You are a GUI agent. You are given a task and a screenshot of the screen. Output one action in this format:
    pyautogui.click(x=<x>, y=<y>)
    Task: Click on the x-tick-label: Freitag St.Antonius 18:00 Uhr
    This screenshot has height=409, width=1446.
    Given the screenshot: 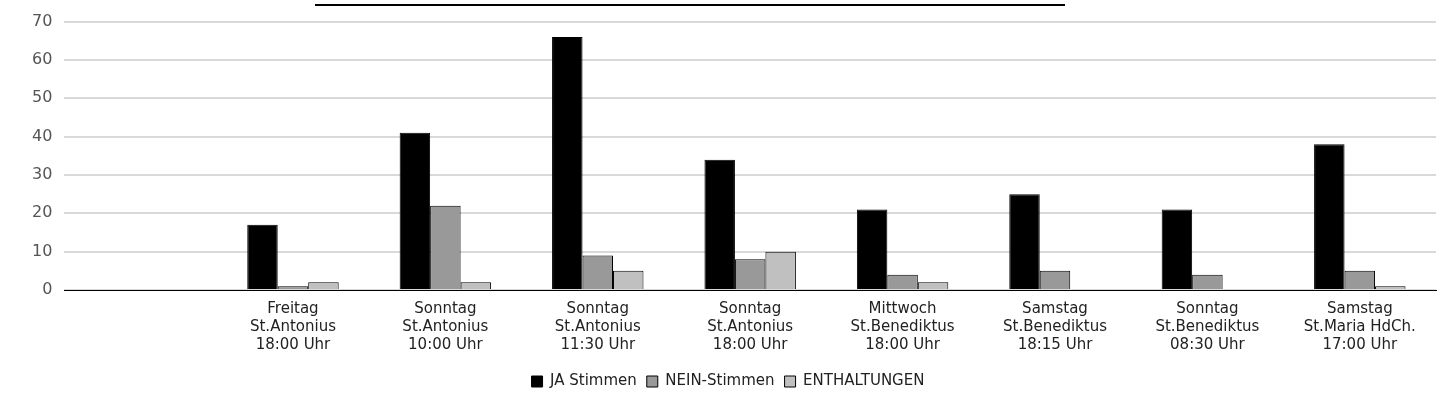 What is the action you would take?
    pyautogui.click(x=293, y=325)
    